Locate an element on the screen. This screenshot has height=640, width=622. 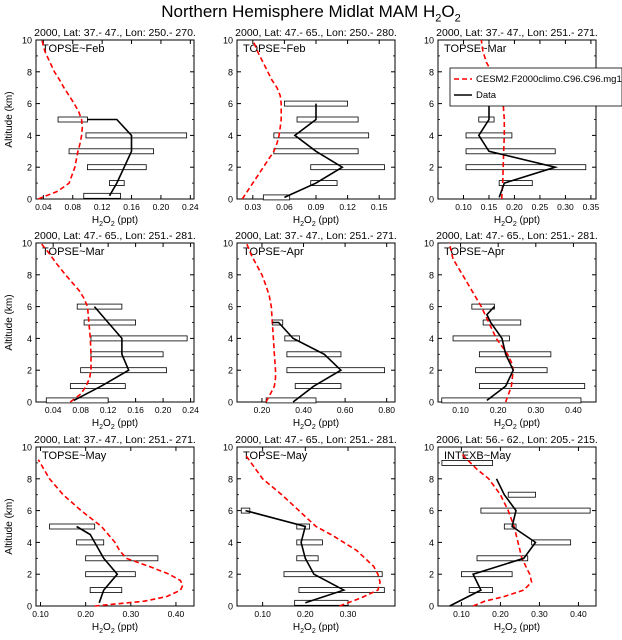
x-tick-label: 0.06 is located at coordinates (284, 207).